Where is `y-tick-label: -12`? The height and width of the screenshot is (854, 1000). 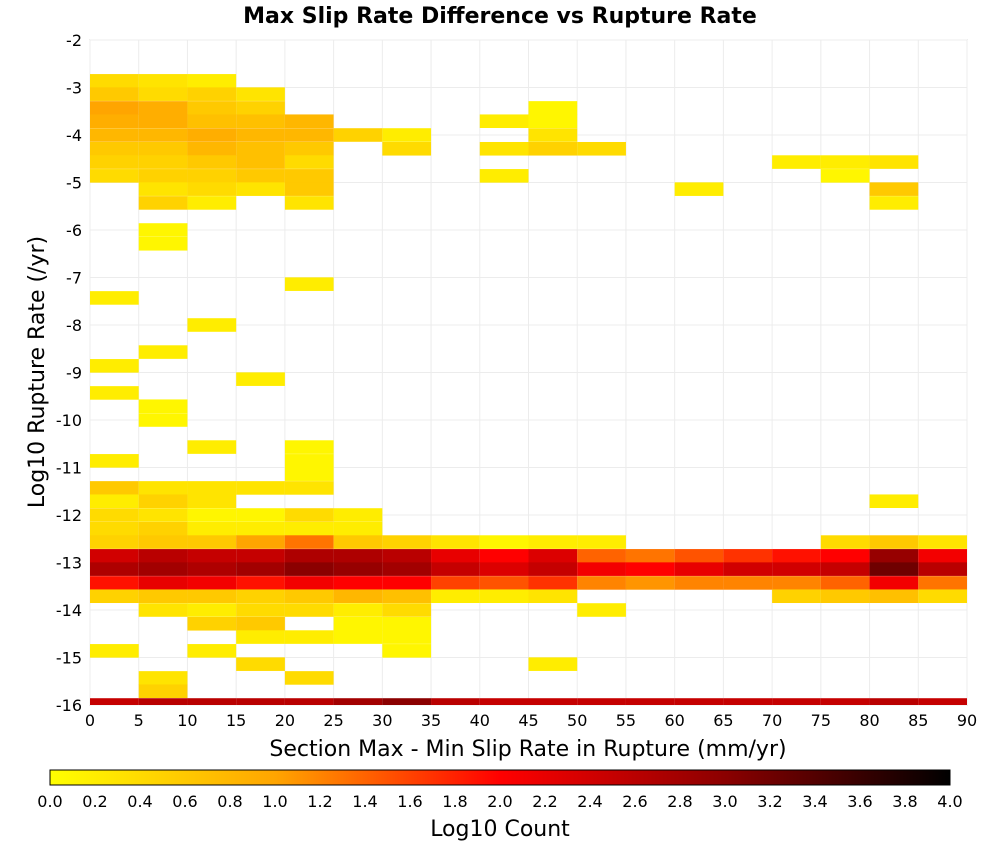
y-tick-label: -12 is located at coordinates (69, 515).